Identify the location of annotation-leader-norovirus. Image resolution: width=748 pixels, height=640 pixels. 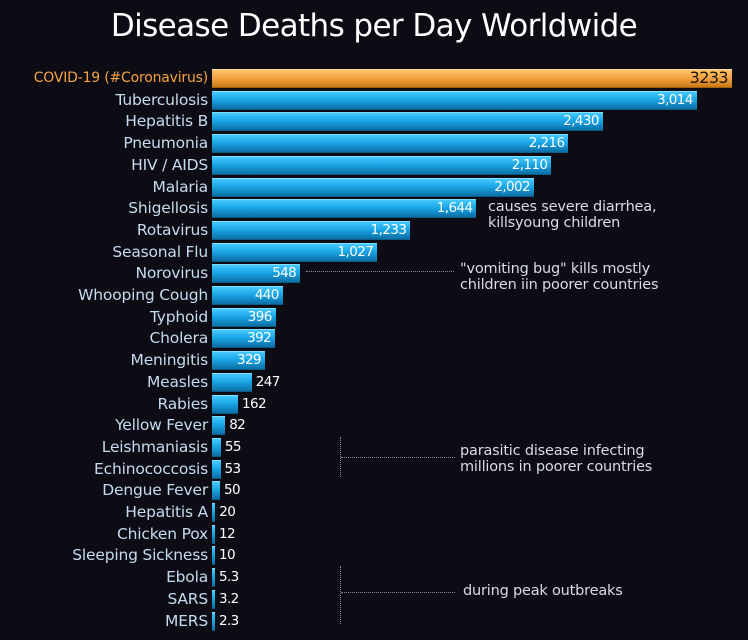
(380, 271).